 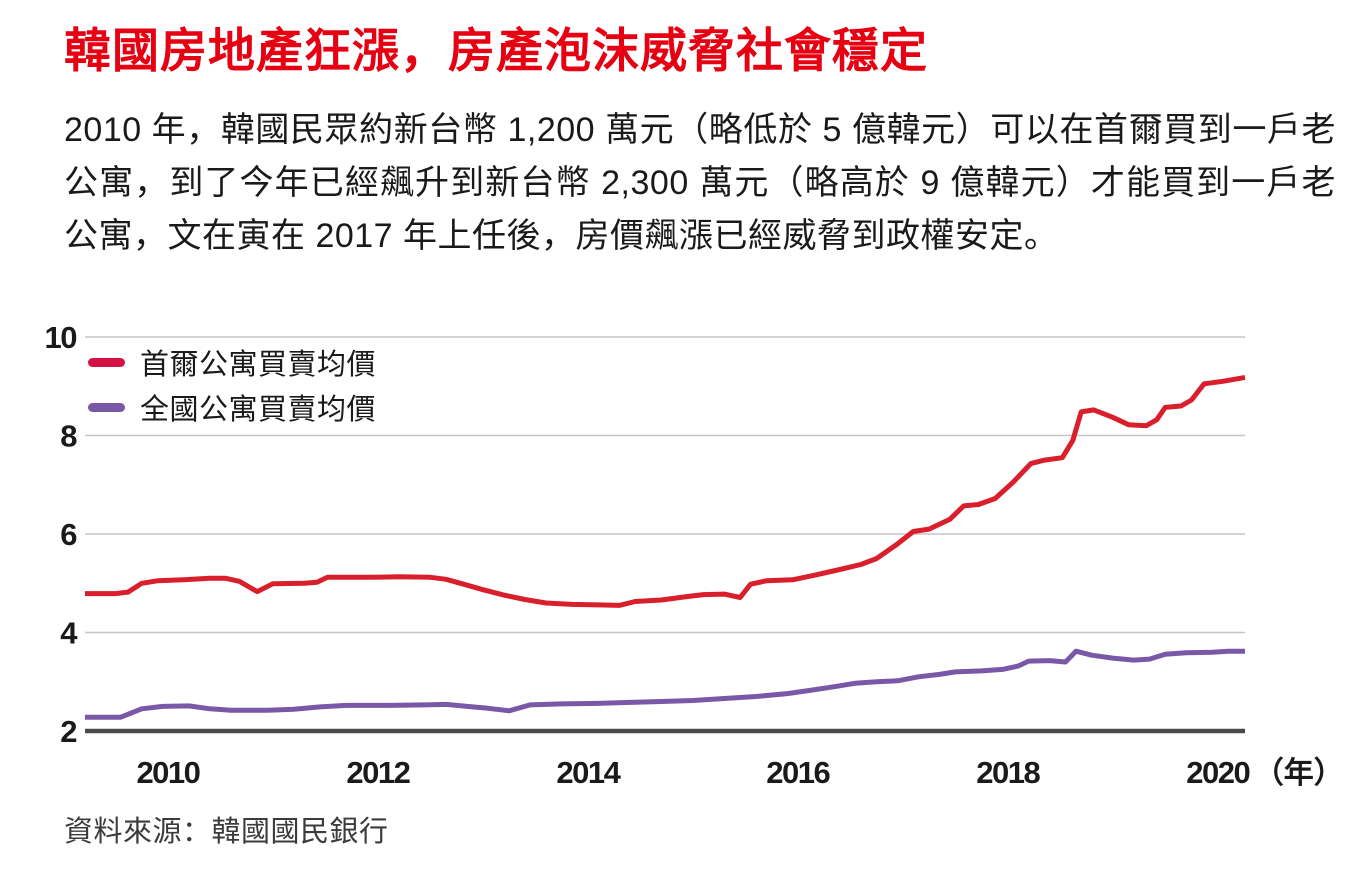 I want to click on x-axis-tick-label: 2018, so click(x=1008, y=772).